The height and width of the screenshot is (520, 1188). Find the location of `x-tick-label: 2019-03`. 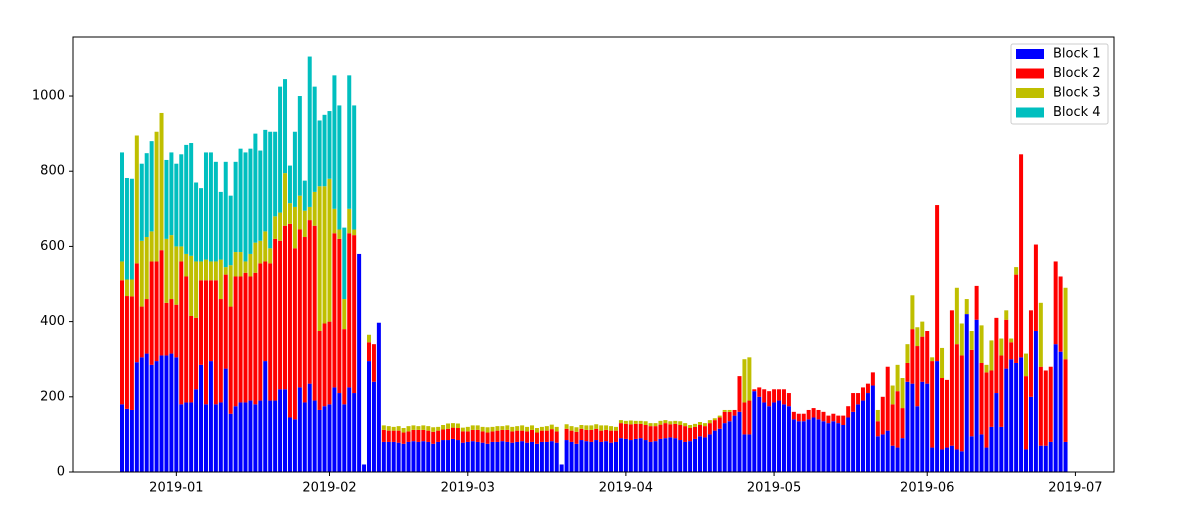

x-tick-label: 2019-03 is located at coordinates (468, 488).